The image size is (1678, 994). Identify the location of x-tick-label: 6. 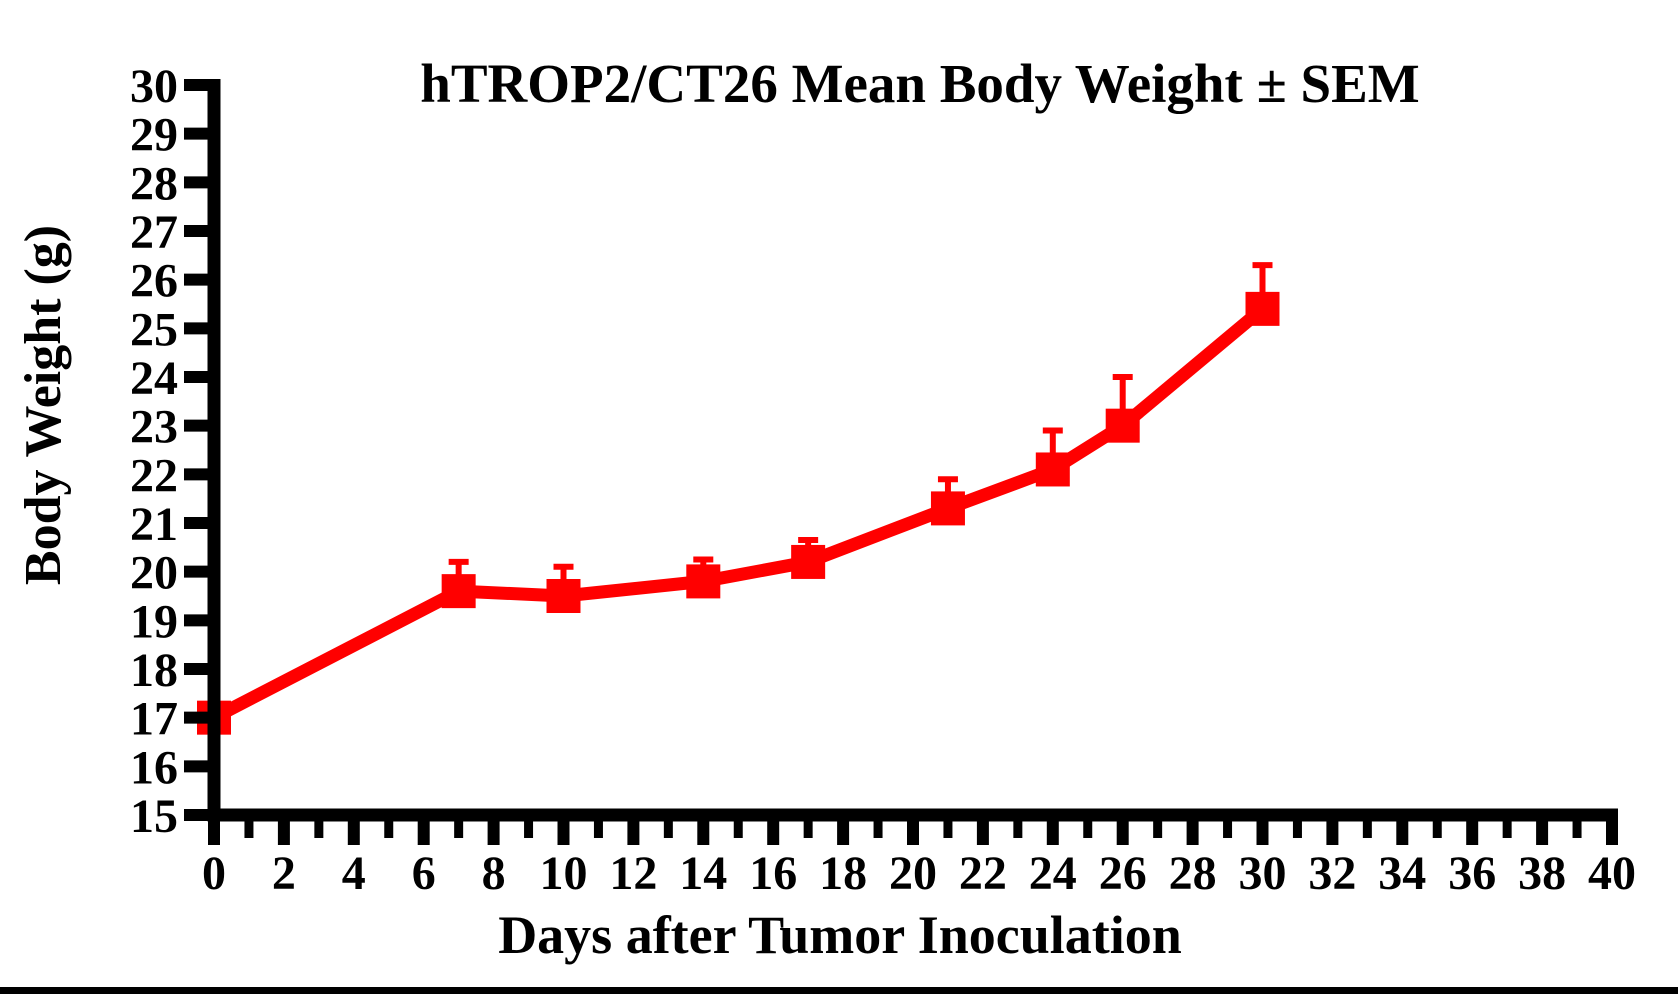
(424, 873).